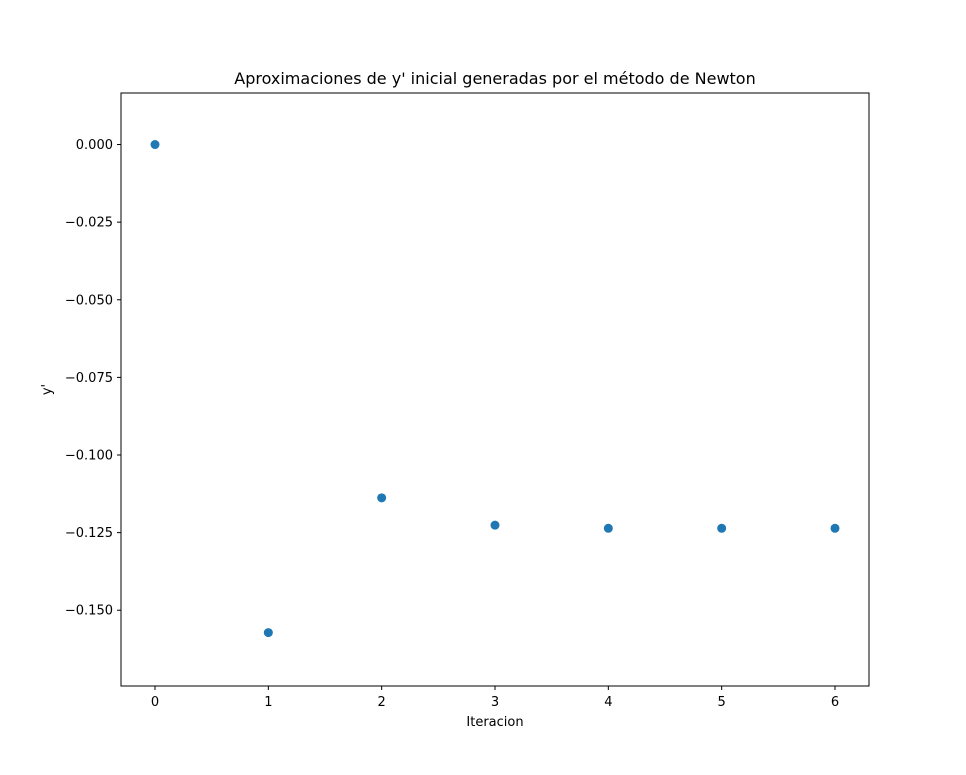 Image resolution: width=966 pixels, height=775 pixels. I want to click on x-tick-label: 3, so click(495, 702).